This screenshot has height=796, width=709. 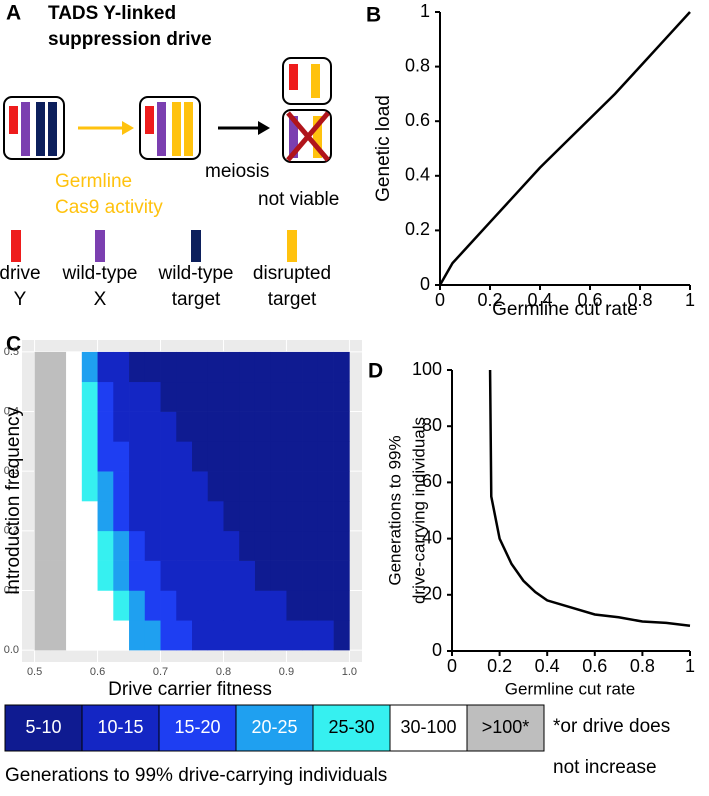 What do you see at coordinates (197, 727) in the screenshot?
I see `legend-label: 15-20` at bounding box center [197, 727].